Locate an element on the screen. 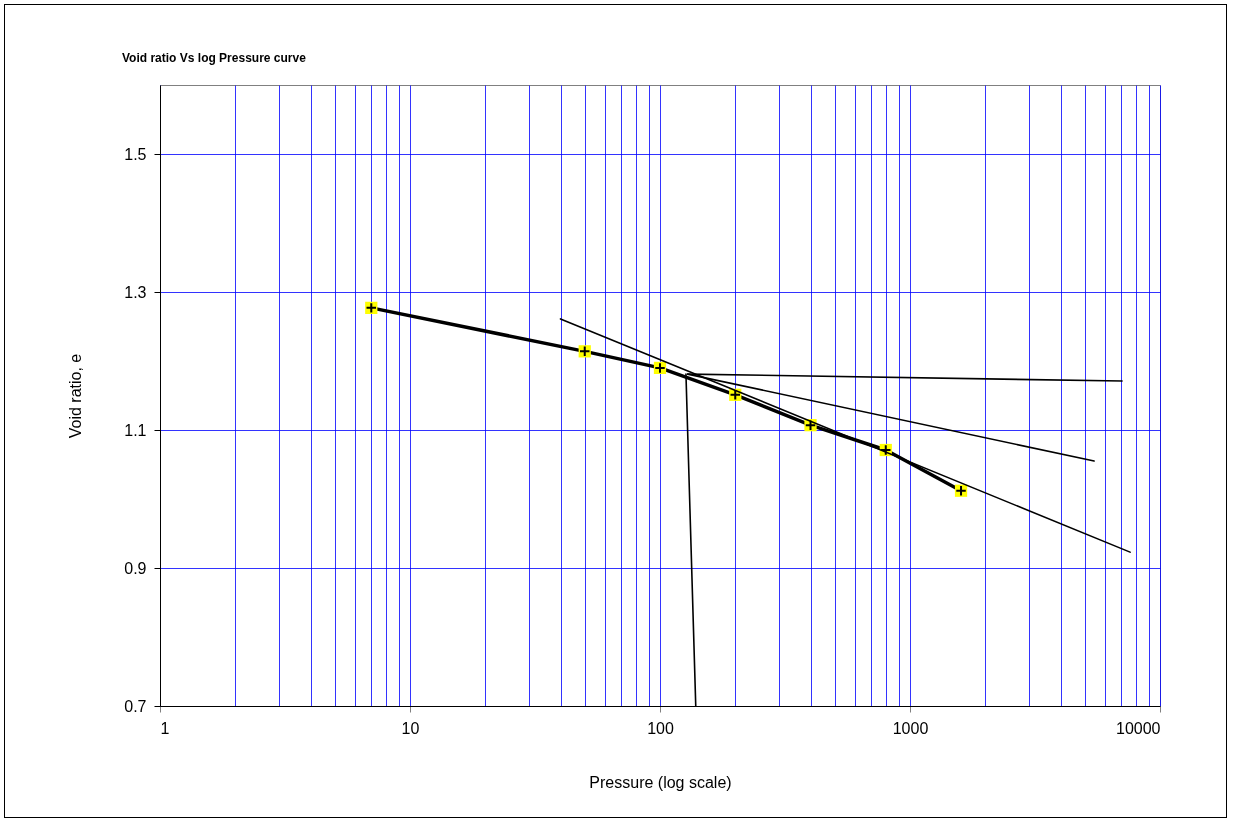 This screenshot has height=824, width=1233. x-tick-label: 100 is located at coordinates (660, 728).